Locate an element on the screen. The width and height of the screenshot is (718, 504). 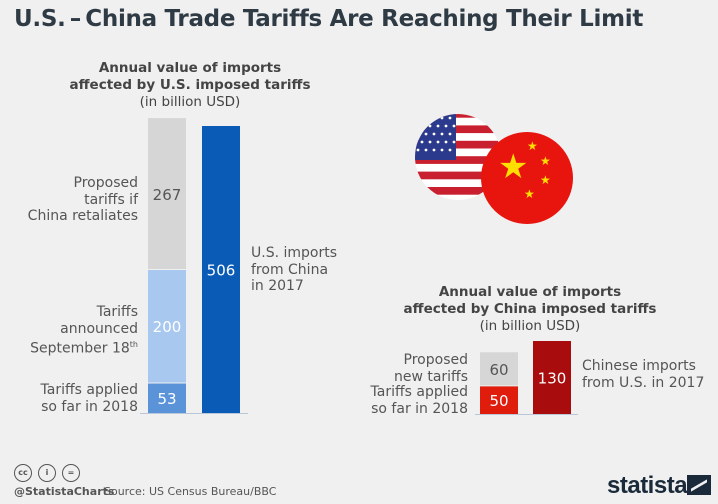
bar-value-label: 60 is located at coordinates (498, 370).